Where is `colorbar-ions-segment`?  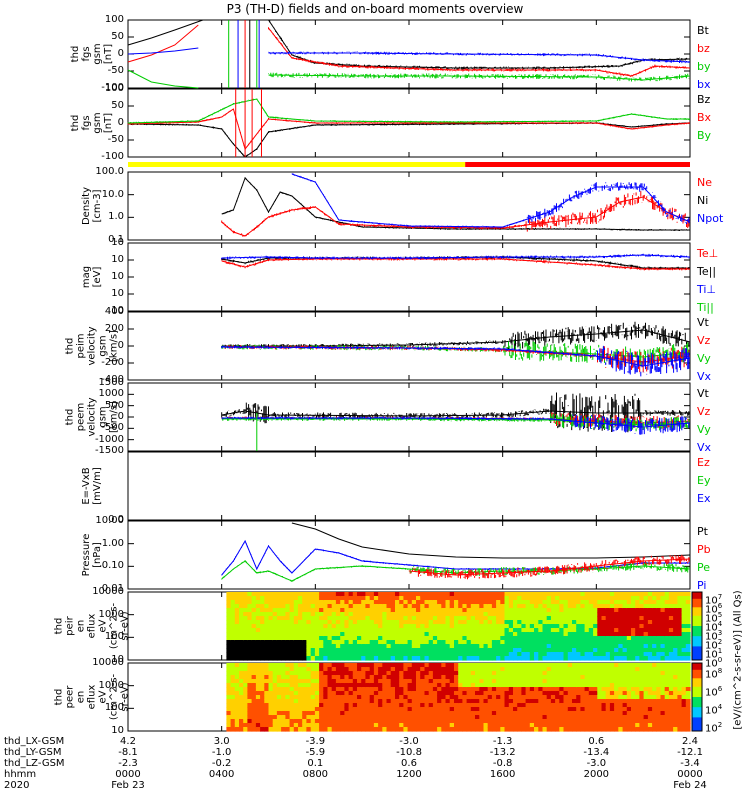
colorbar-ions-segment is located at coordinates (697, 659).